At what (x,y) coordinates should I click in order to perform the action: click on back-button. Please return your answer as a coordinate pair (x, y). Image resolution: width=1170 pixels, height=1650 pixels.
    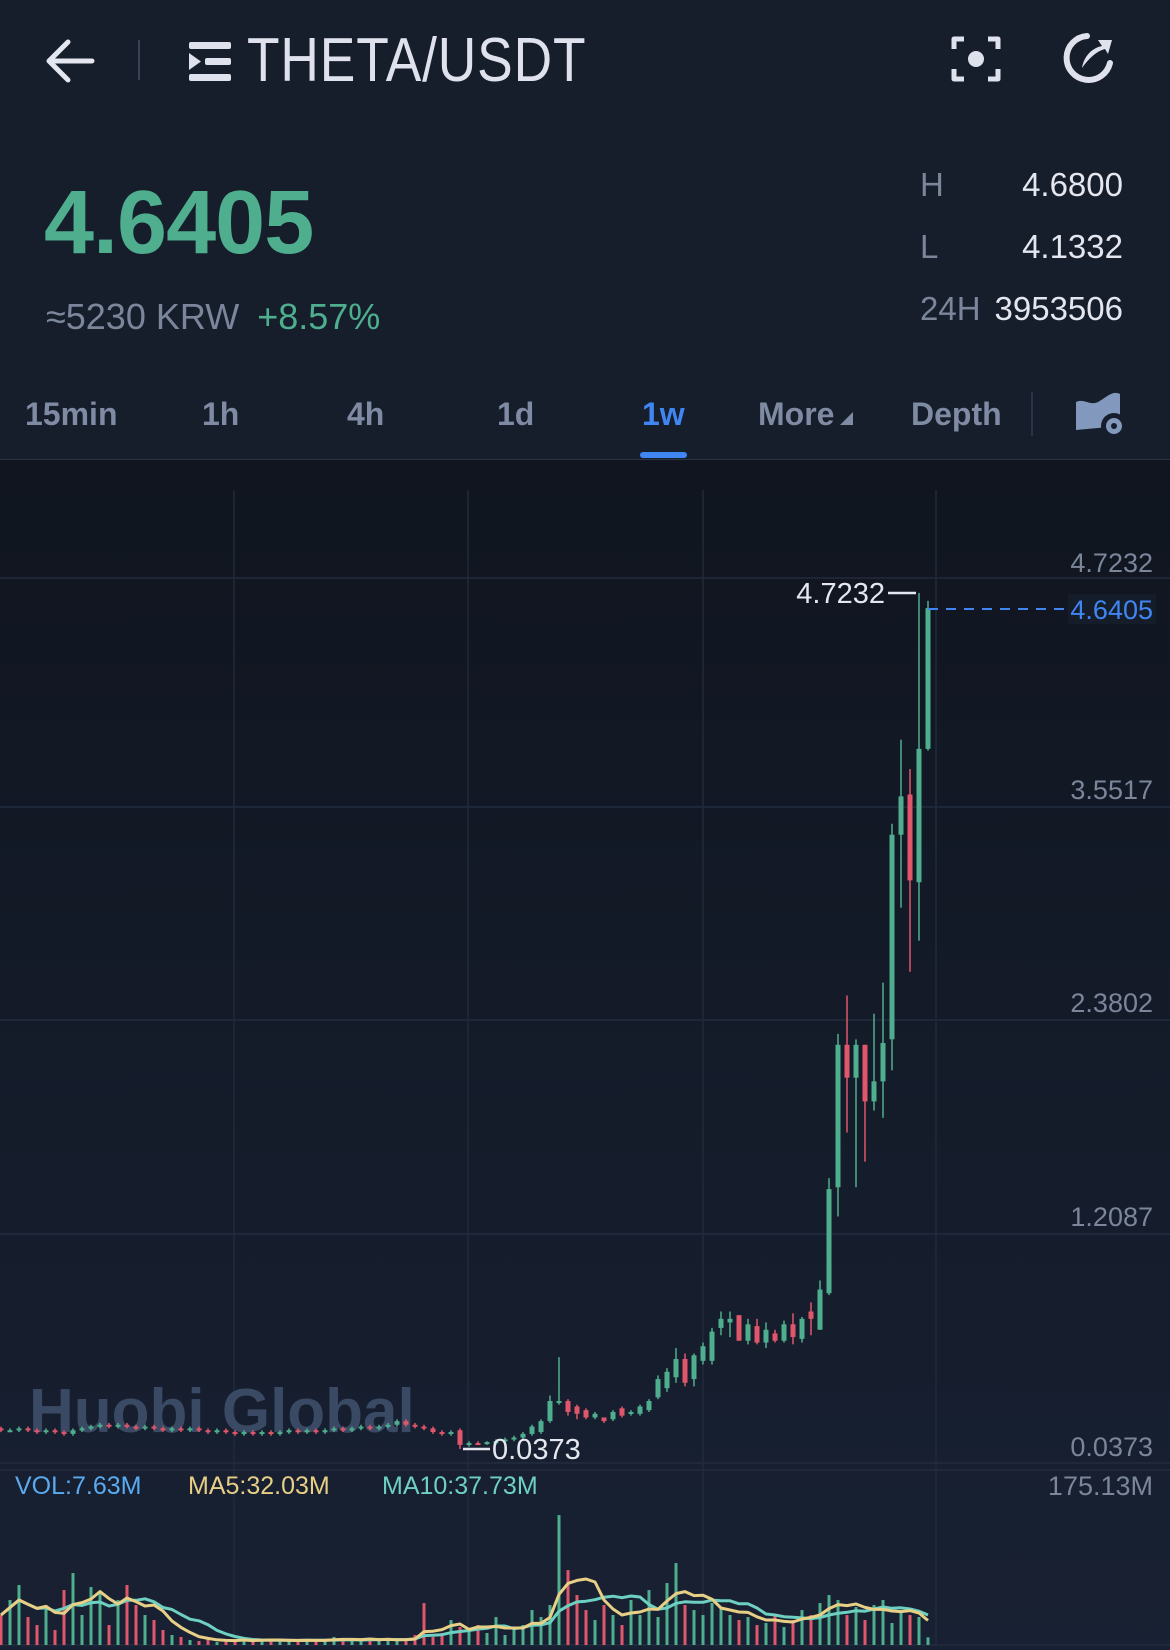
    Looking at the image, I should click on (70, 61).